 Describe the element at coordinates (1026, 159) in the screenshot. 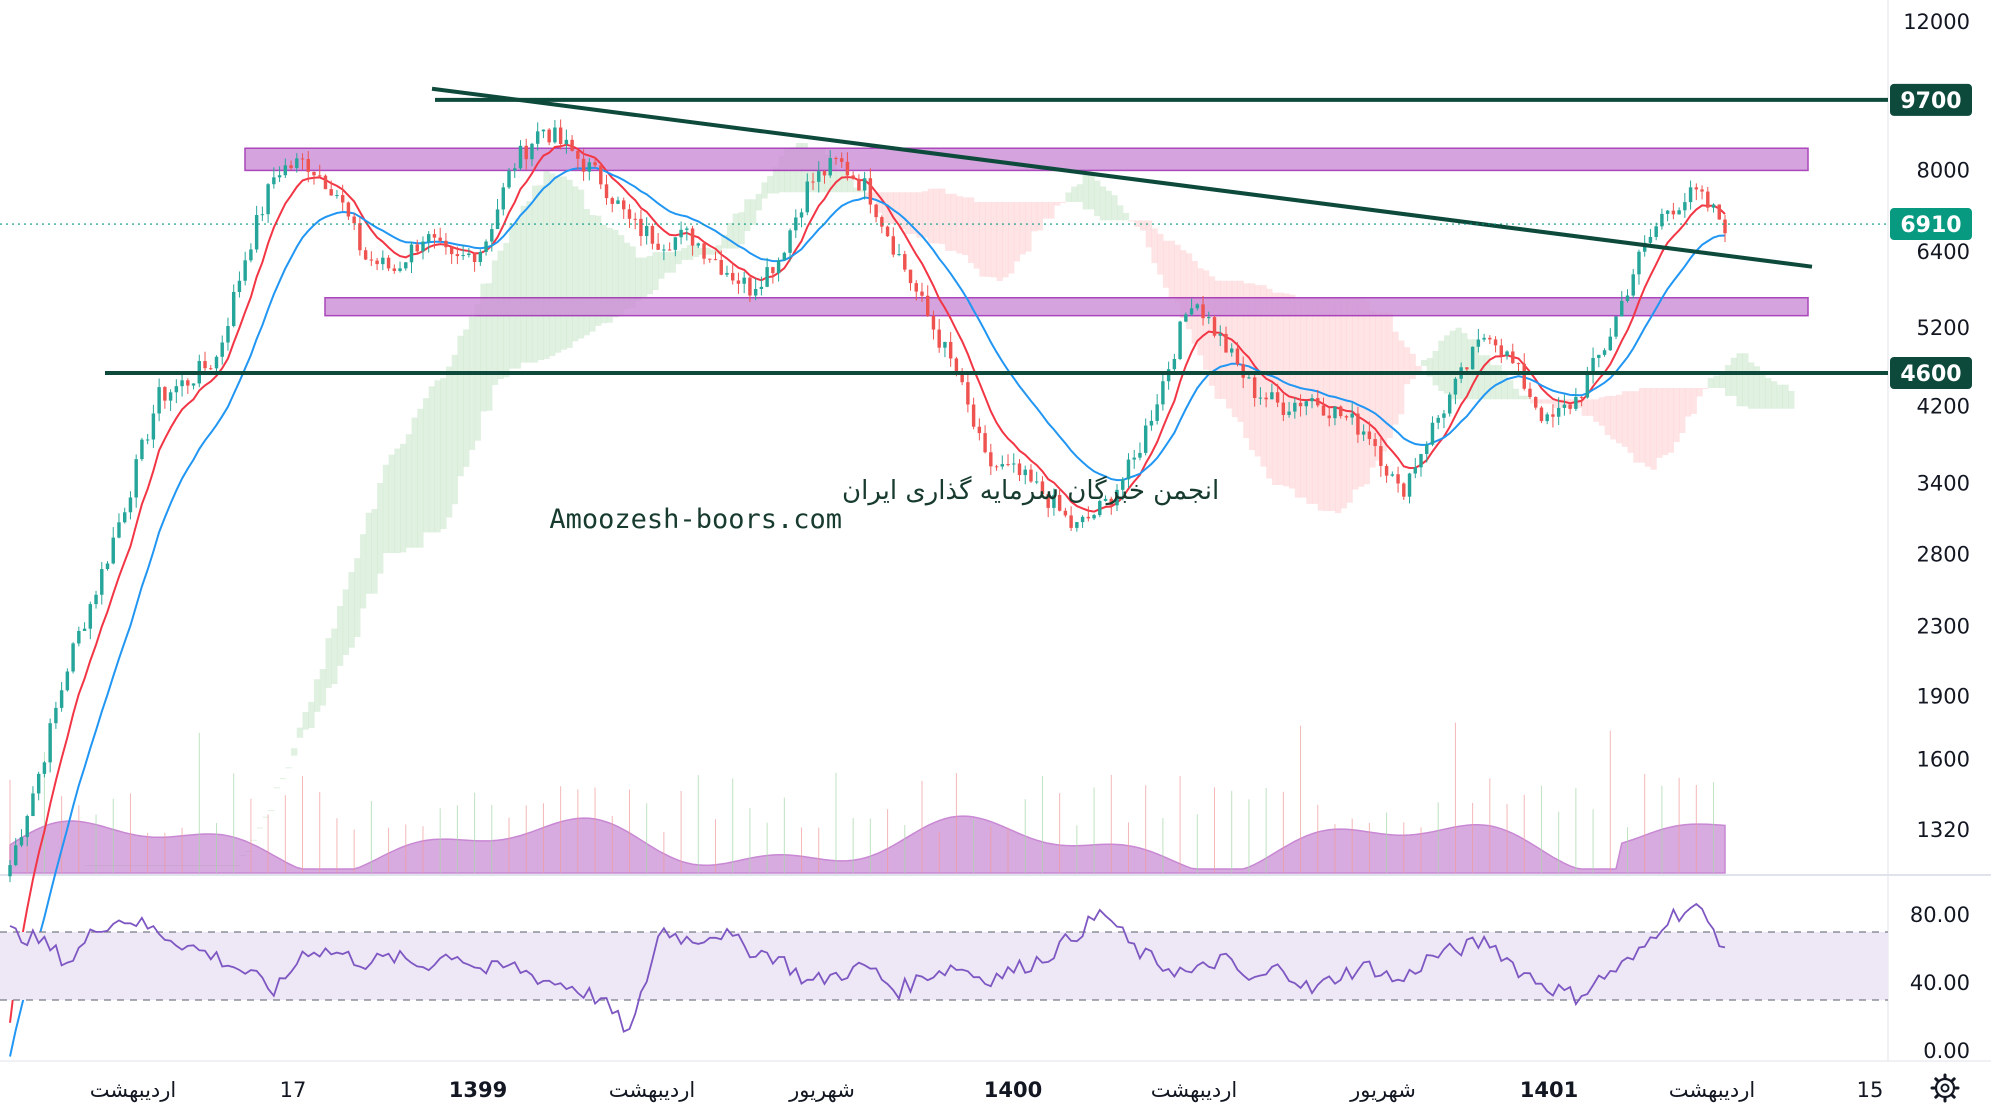

I see `zone-resistance` at that location.